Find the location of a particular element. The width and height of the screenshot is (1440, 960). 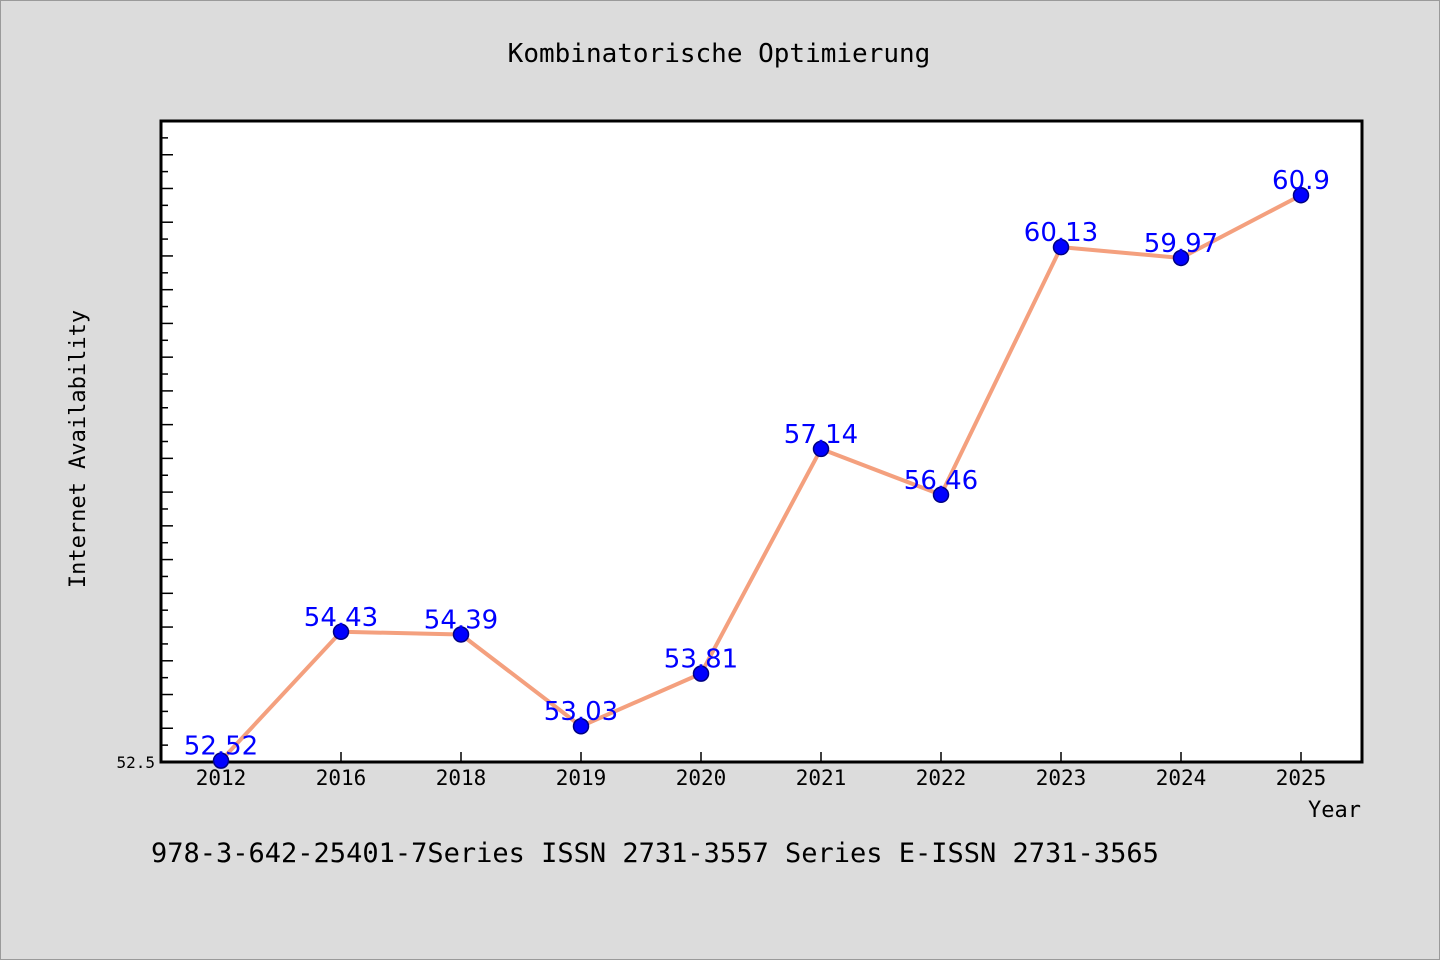

x-tick-label: 2025 is located at coordinates (1301, 778).